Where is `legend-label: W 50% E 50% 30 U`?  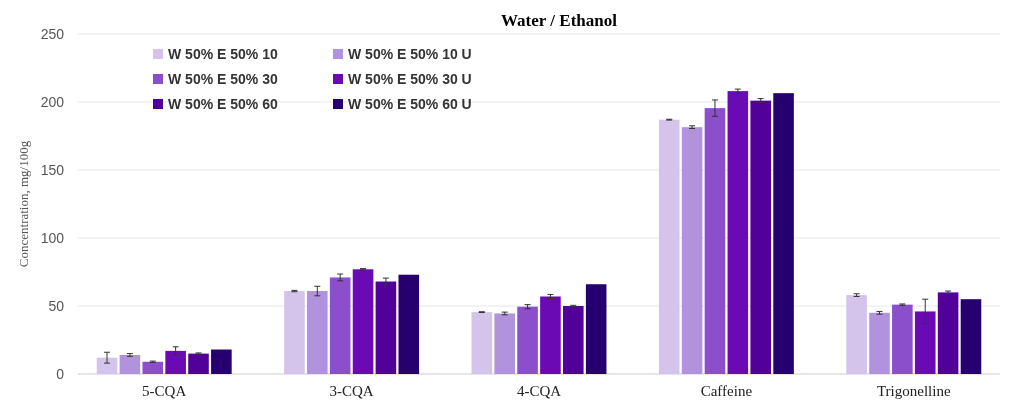 legend-label: W 50% E 50% 30 U is located at coordinates (410, 78).